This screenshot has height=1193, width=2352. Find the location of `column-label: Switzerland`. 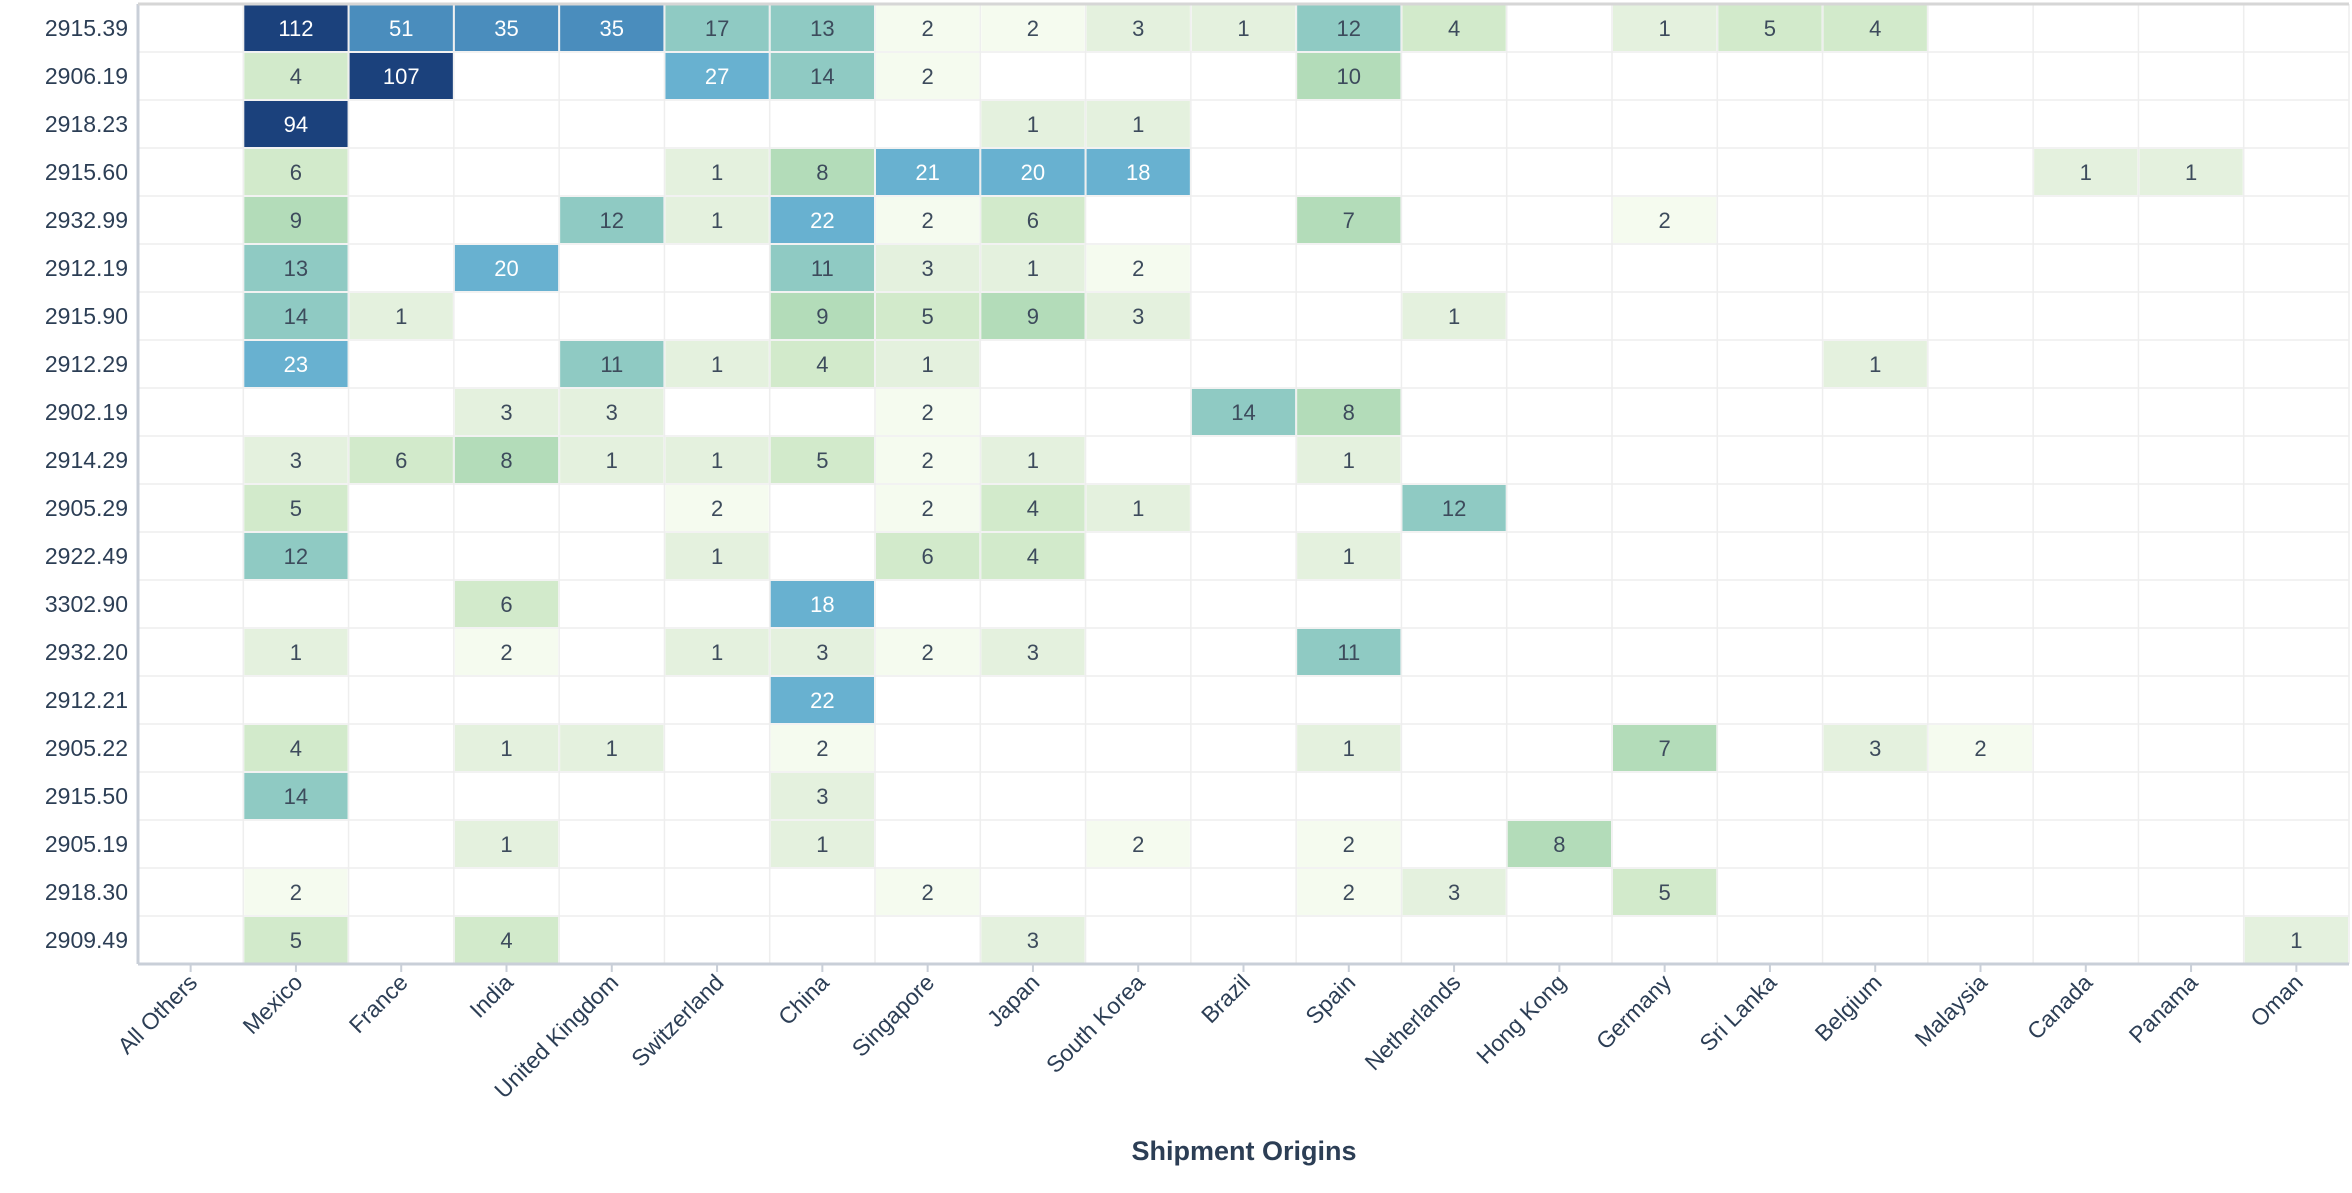

column-label: Switzerland is located at coordinates (677, 1020).